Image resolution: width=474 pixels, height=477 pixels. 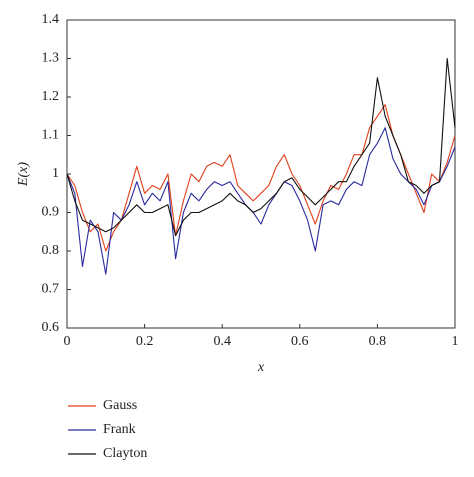 I want to click on y-axis-label: E(x), so click(x=23, y=174).